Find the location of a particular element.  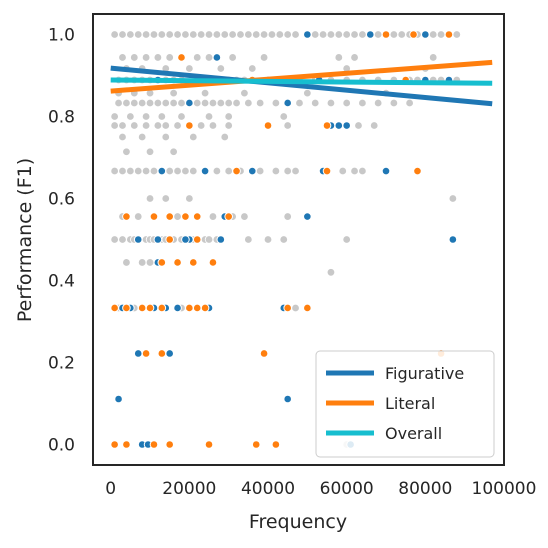

legend-label-literal: Literal is located at coordinates (410, 403).